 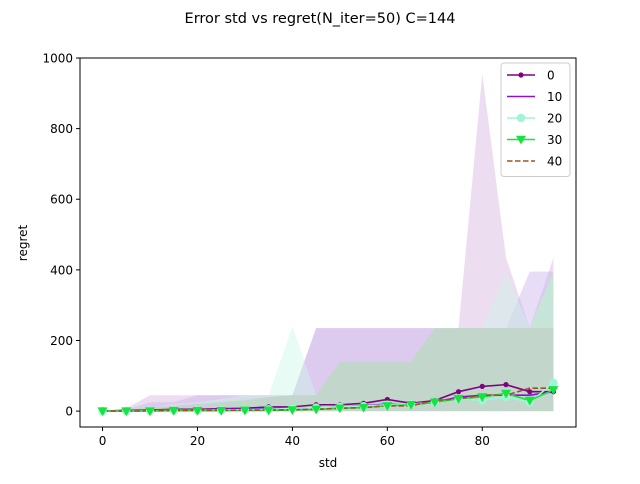 I want to click on legend-box, so click(x=535, y=119).